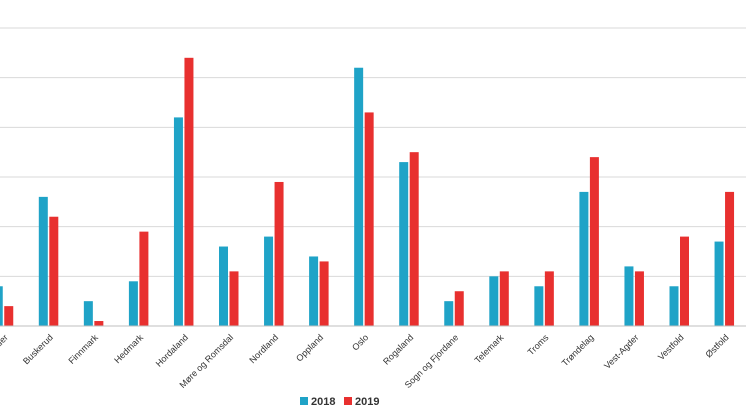 This screenshot has height=419, width=746. I want to click on x-tick-label: Troms, so click(538, 344).